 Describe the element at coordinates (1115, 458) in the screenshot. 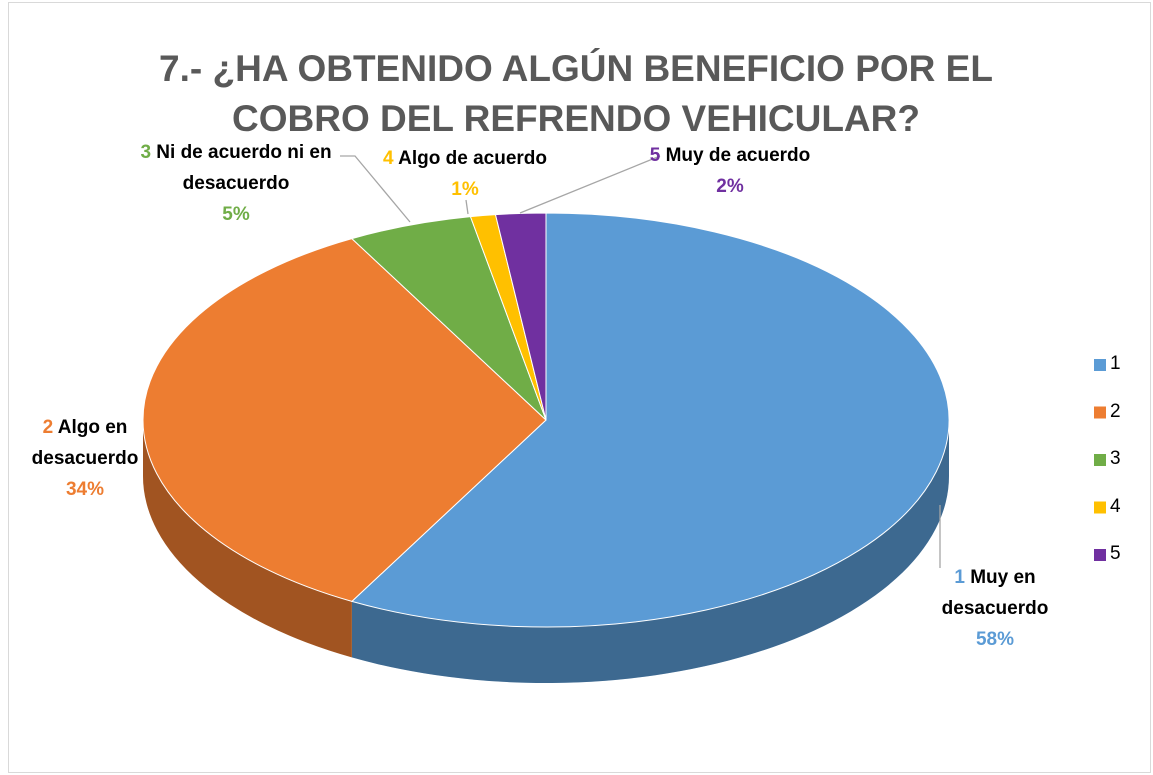

I see `legend-label: 3` at that location.